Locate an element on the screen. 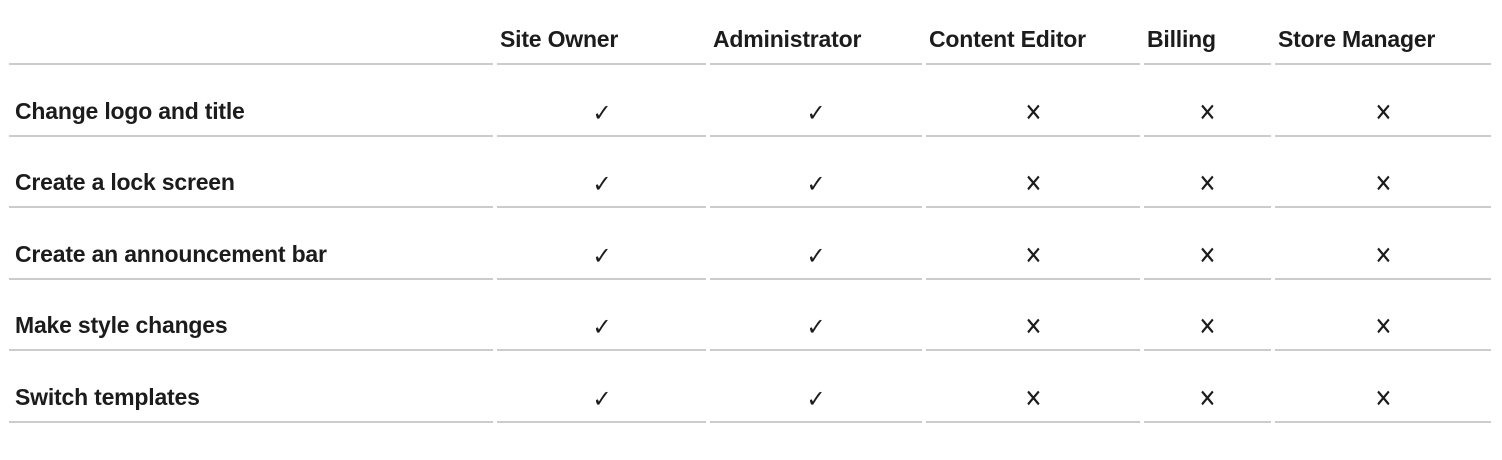  feature-label: Switch templates is located at coordinates (251, 387).